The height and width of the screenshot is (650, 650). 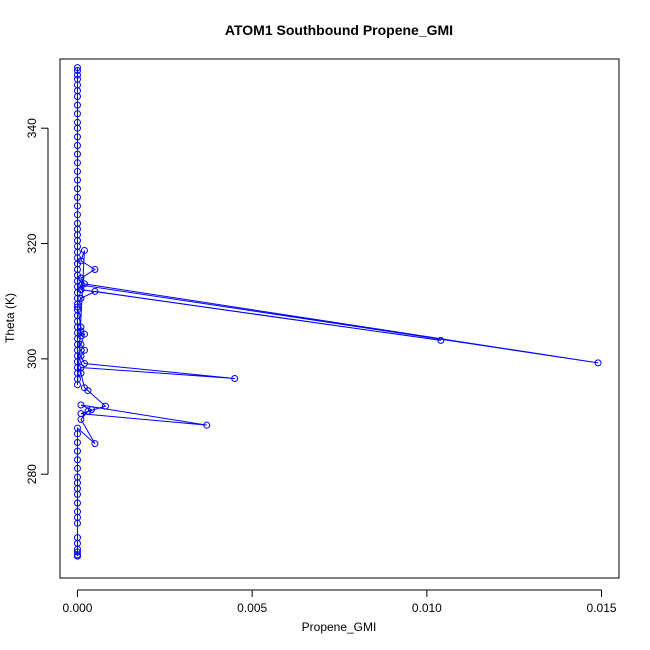 What do you see at coordinates (339, 30) in the screenshot?
I see `chart-title: ATOM1 Southbound Propene_GMI` at bounding box center [339, 30].